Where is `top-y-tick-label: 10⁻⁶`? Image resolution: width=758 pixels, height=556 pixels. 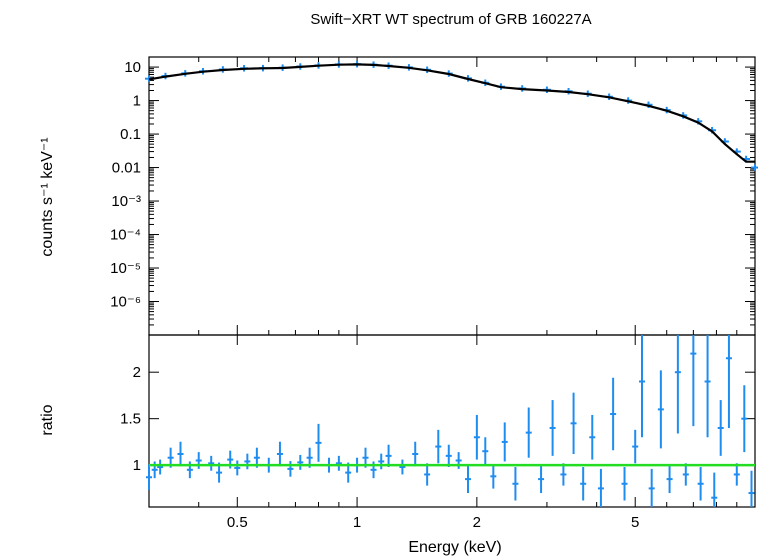
top-y-tick-label: 10⁻⁶ is located at coordinates (125, 302).